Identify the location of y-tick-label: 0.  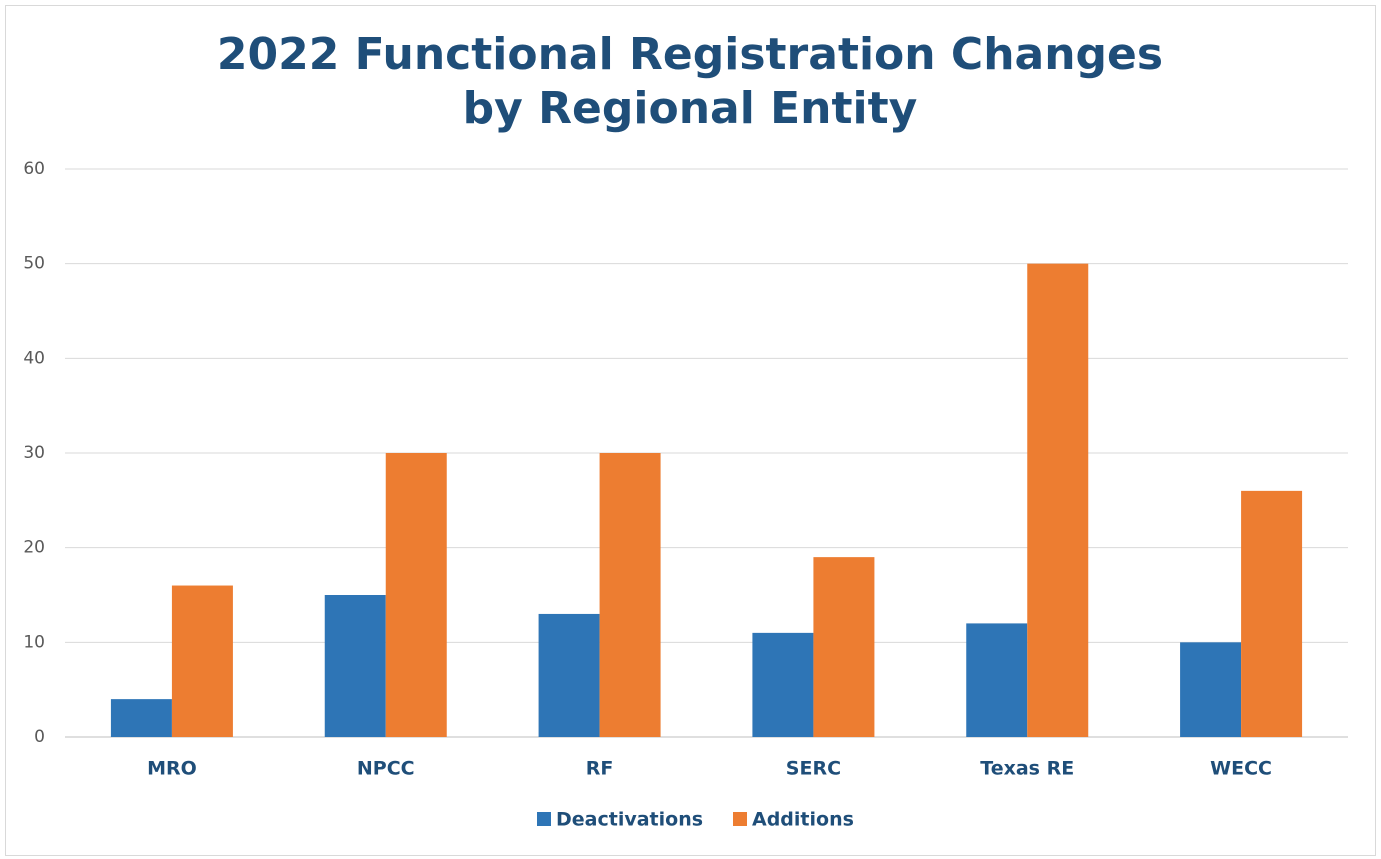
(39, 737).